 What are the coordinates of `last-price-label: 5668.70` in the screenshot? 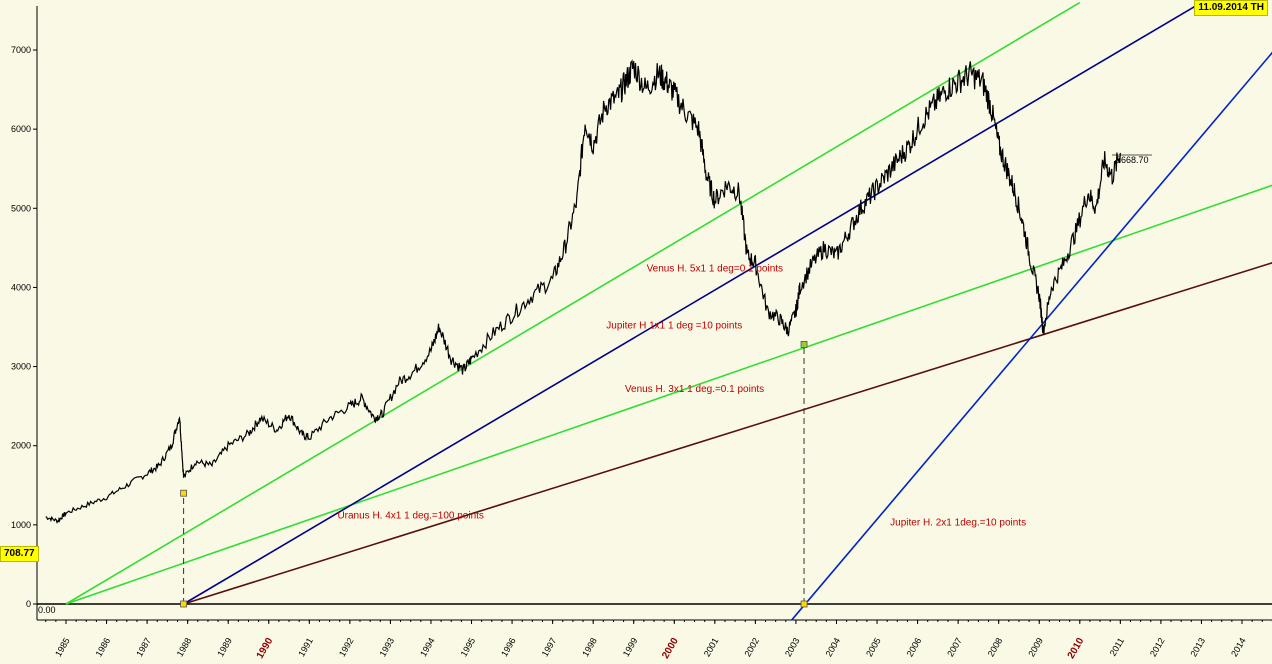 It's located at (1132, 160).